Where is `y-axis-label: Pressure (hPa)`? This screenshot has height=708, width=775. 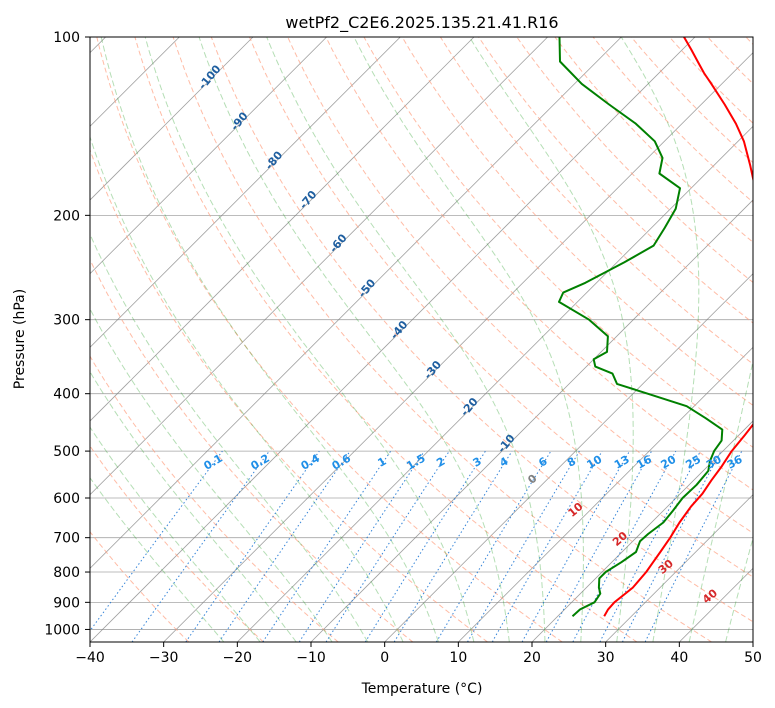
y-axis-label: Pressure (hPa) is located at coordinates (20, 339).